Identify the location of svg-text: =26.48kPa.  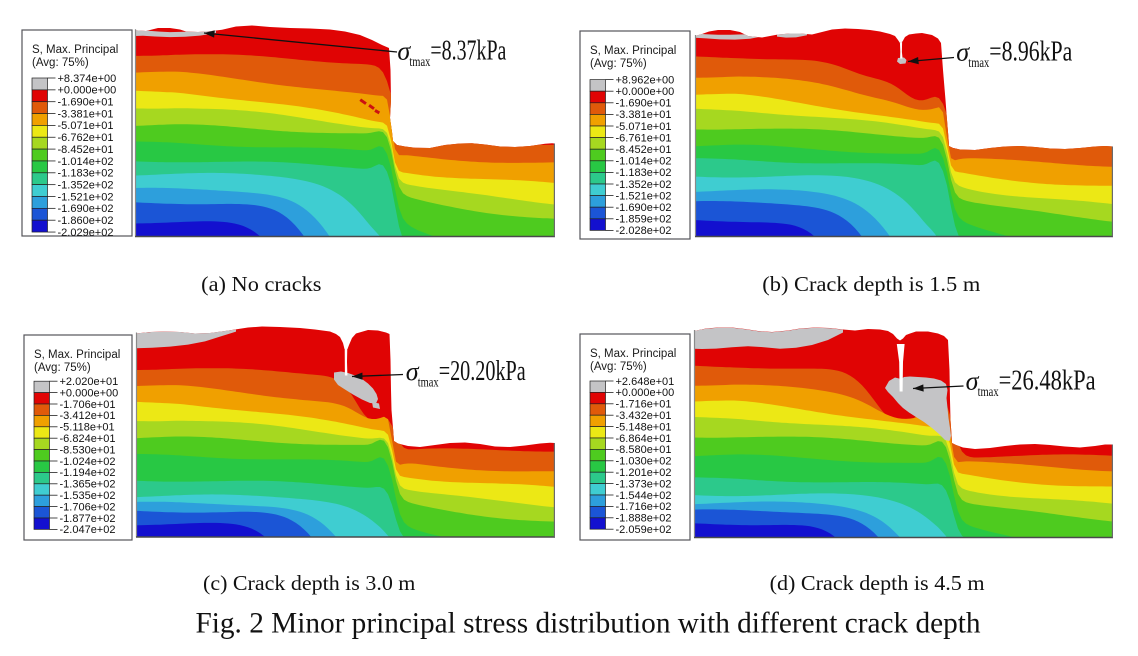
(1047, 381).